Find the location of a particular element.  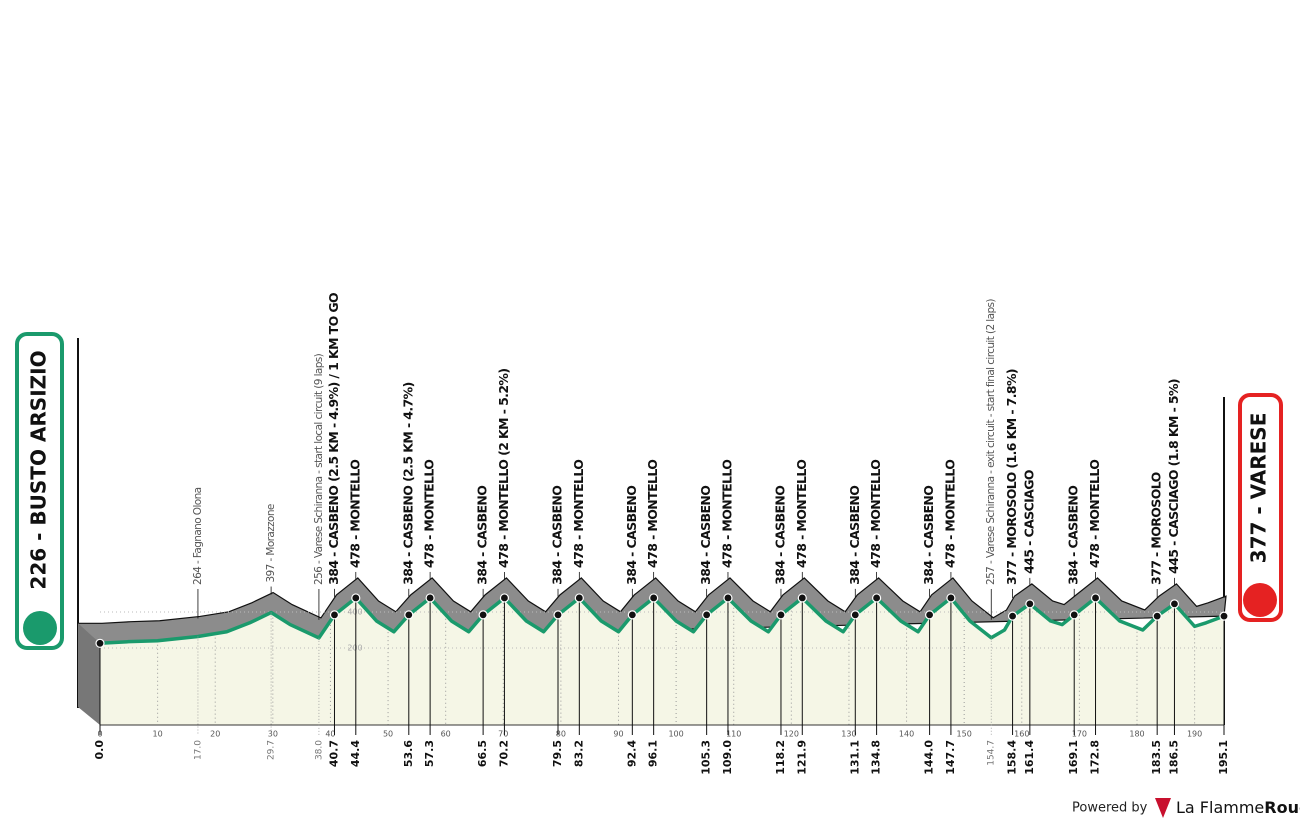

waypoint-km: 66.5 is located at coordinates (482, 753).